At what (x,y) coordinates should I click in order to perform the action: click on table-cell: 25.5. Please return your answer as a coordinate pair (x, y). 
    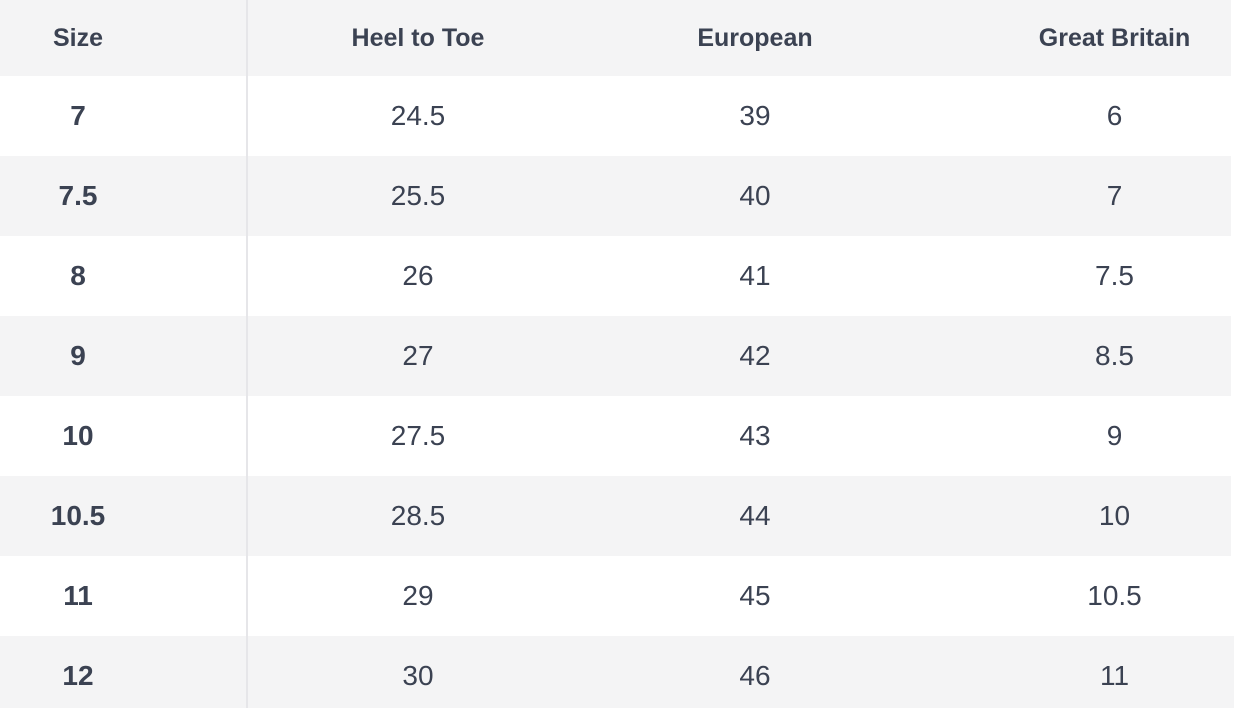
    Looking at the image, I should click on (418, 195).